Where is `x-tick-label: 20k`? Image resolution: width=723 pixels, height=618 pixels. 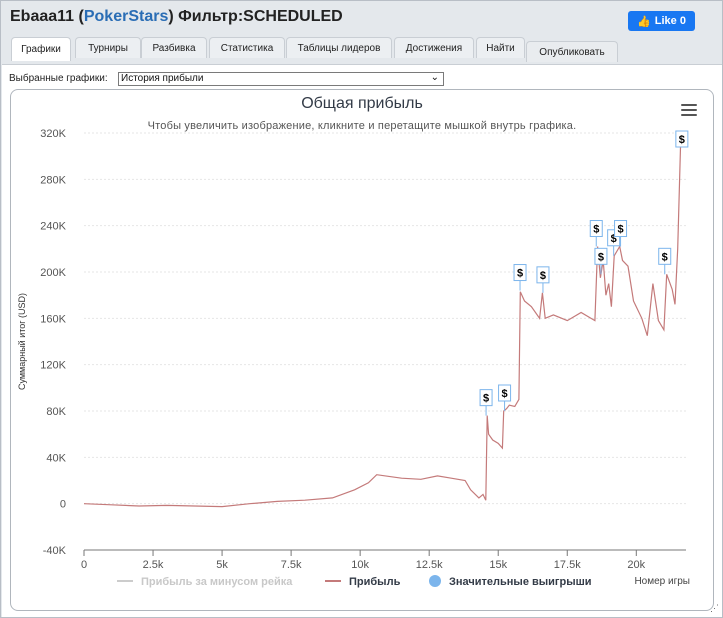 x-tick-label: 20k is located at coordinates (636, 565).